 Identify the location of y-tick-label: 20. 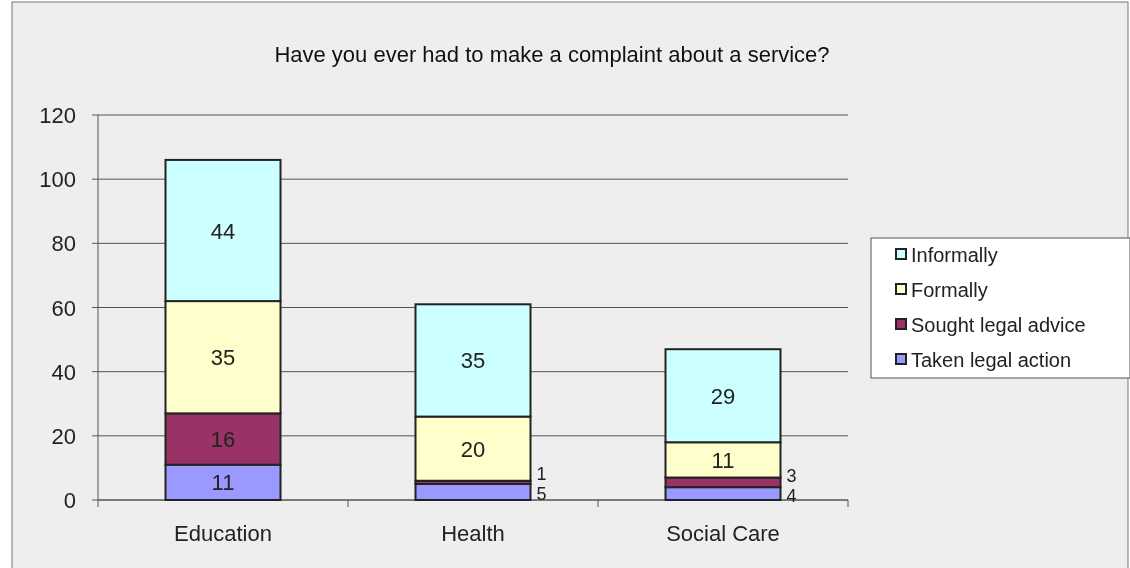
(63, 436).